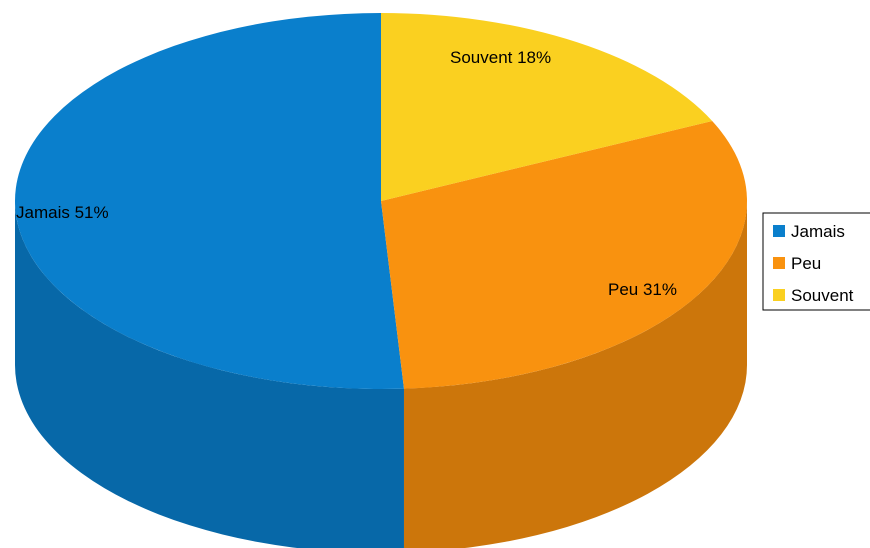 The height and width of the screenshot is (548, 870). I want to click on legend: Jamais Peu Souvent, so click(816, 261).